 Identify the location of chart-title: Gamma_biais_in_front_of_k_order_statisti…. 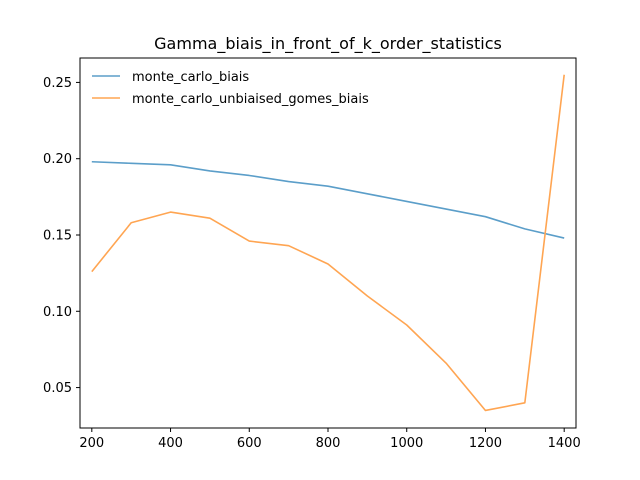
(328, 44).